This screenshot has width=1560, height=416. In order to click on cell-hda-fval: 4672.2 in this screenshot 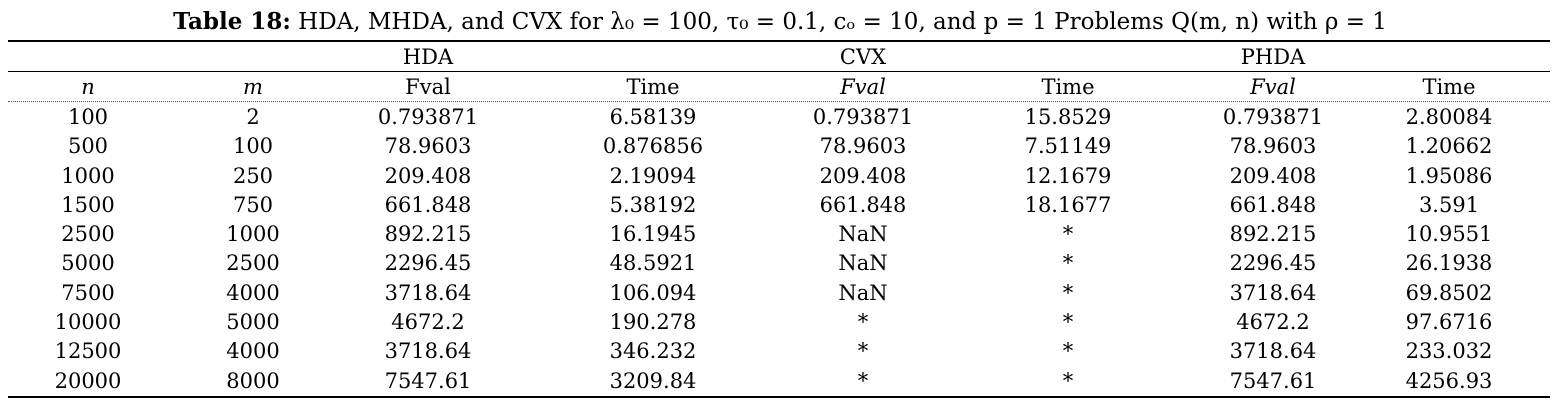, I will do `click(428, 322)`.